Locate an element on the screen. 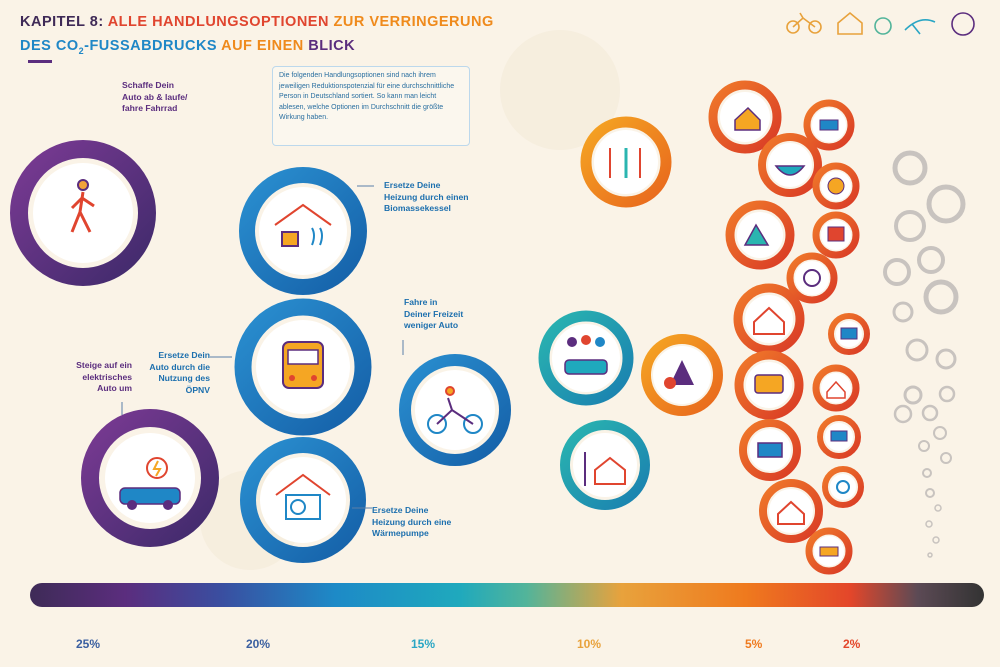 The width and height of the screenshot is (1000, 667). bubble-appliances is located at coordinates (812, 278).